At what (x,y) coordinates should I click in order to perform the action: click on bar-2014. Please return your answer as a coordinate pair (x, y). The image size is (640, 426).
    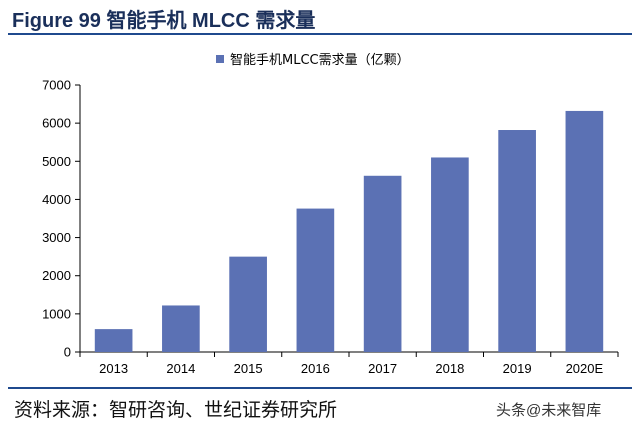
    Looking at the image, I should click on (181, 328).